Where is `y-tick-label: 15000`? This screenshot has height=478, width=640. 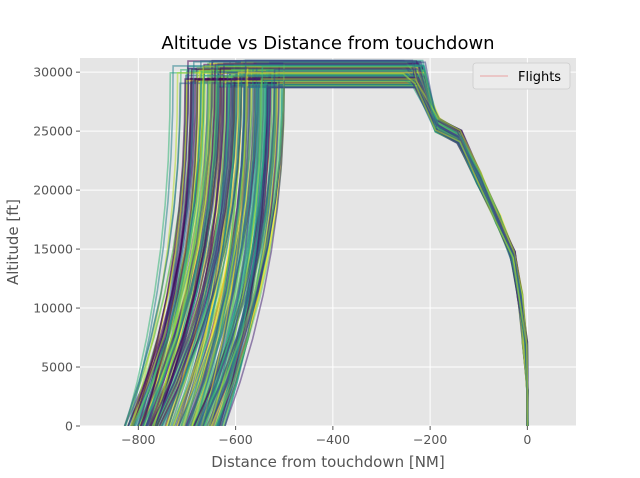 y-tick-label: 15000 is located at coordinates (53, 249).